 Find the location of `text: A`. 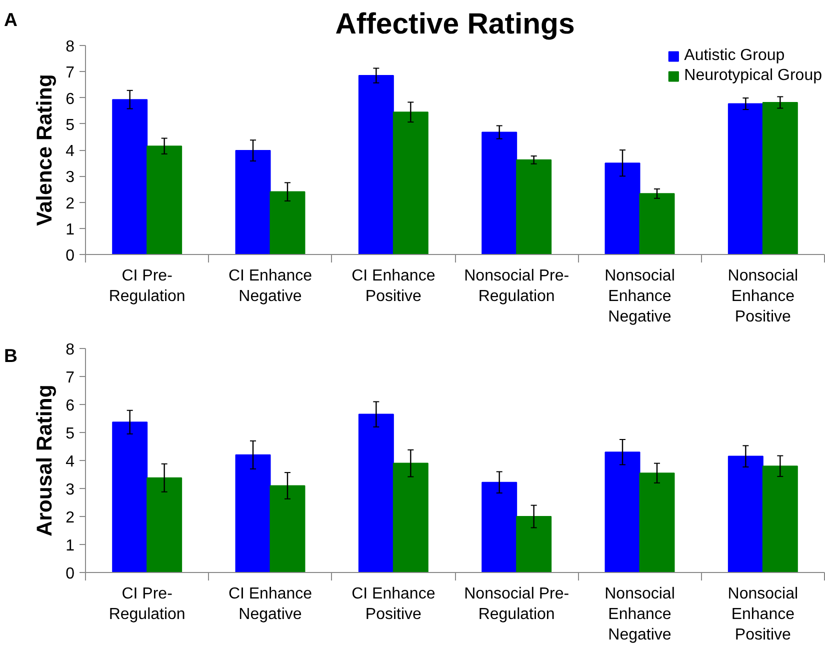

text: A is located at coordinates (11, 20).